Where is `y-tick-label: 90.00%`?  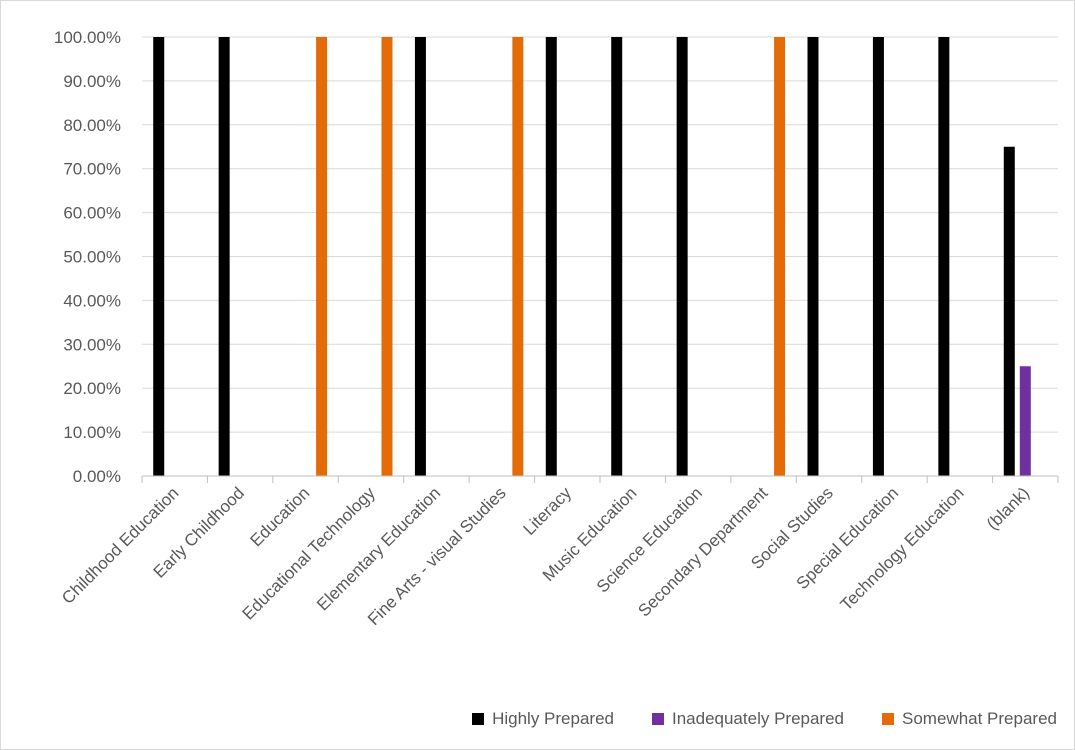 y-tick-label: 90.00% is located at coordinates (92, 81).